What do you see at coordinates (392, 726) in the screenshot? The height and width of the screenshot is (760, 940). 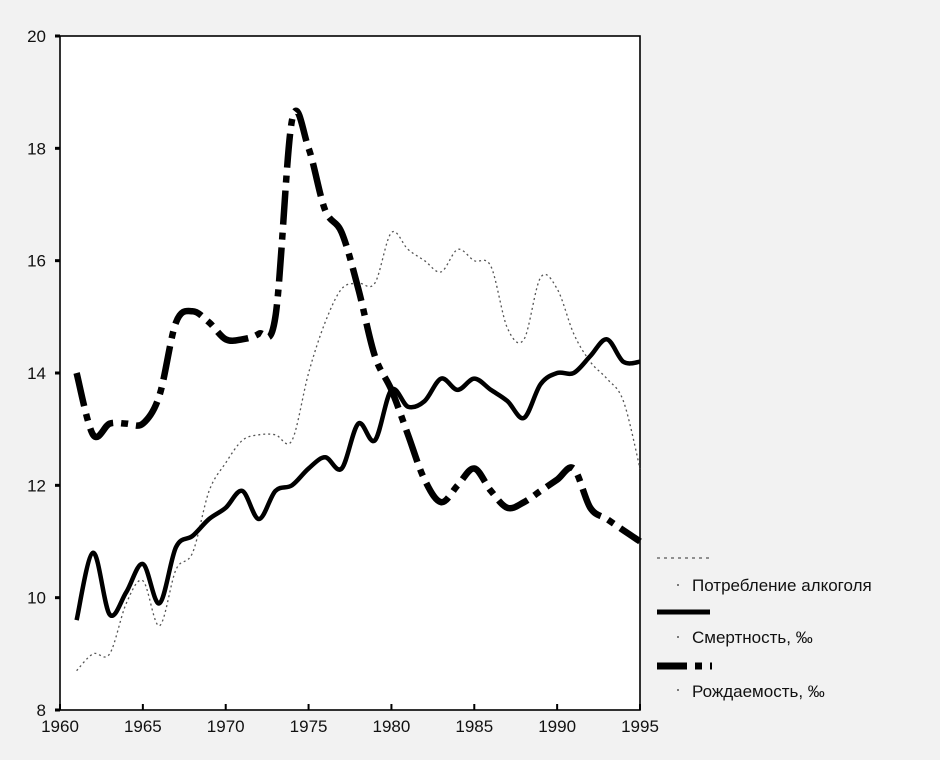 I see `x-tick-label: 1980` at bounding box center [392, 726].